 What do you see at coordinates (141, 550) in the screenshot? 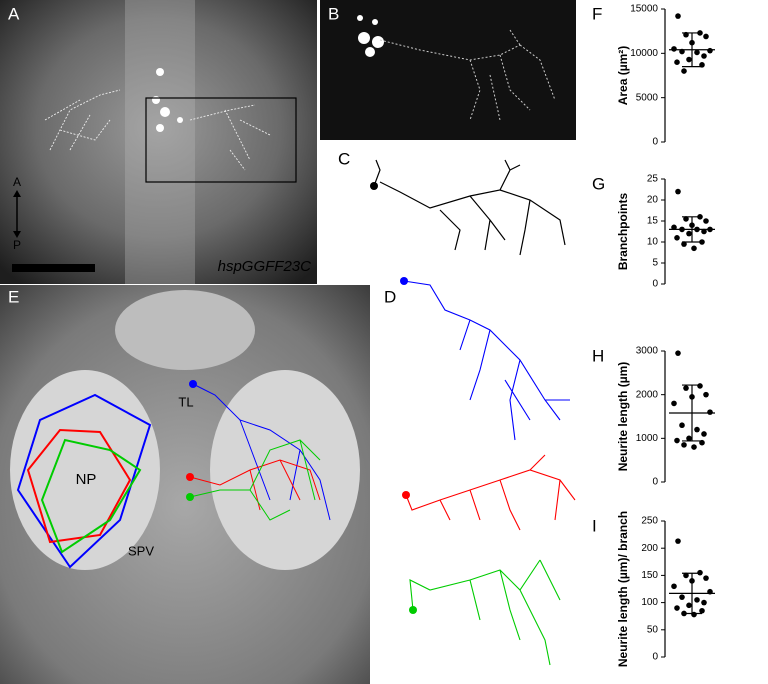
I see `spv-label: SPV` at bounding box center [141, 550].